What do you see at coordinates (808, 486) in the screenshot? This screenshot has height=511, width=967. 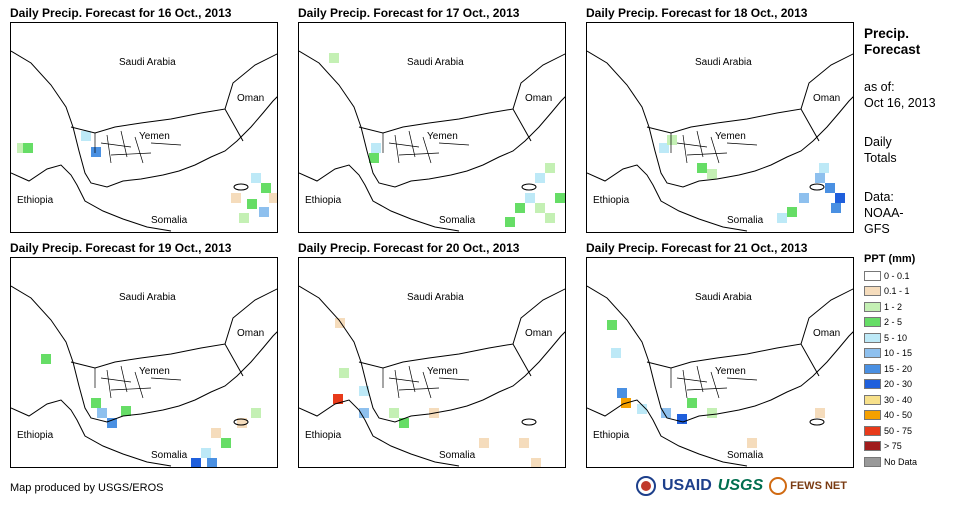 I see `fewsnet-logo: FEWS NET` at bounding box center [808, 486].